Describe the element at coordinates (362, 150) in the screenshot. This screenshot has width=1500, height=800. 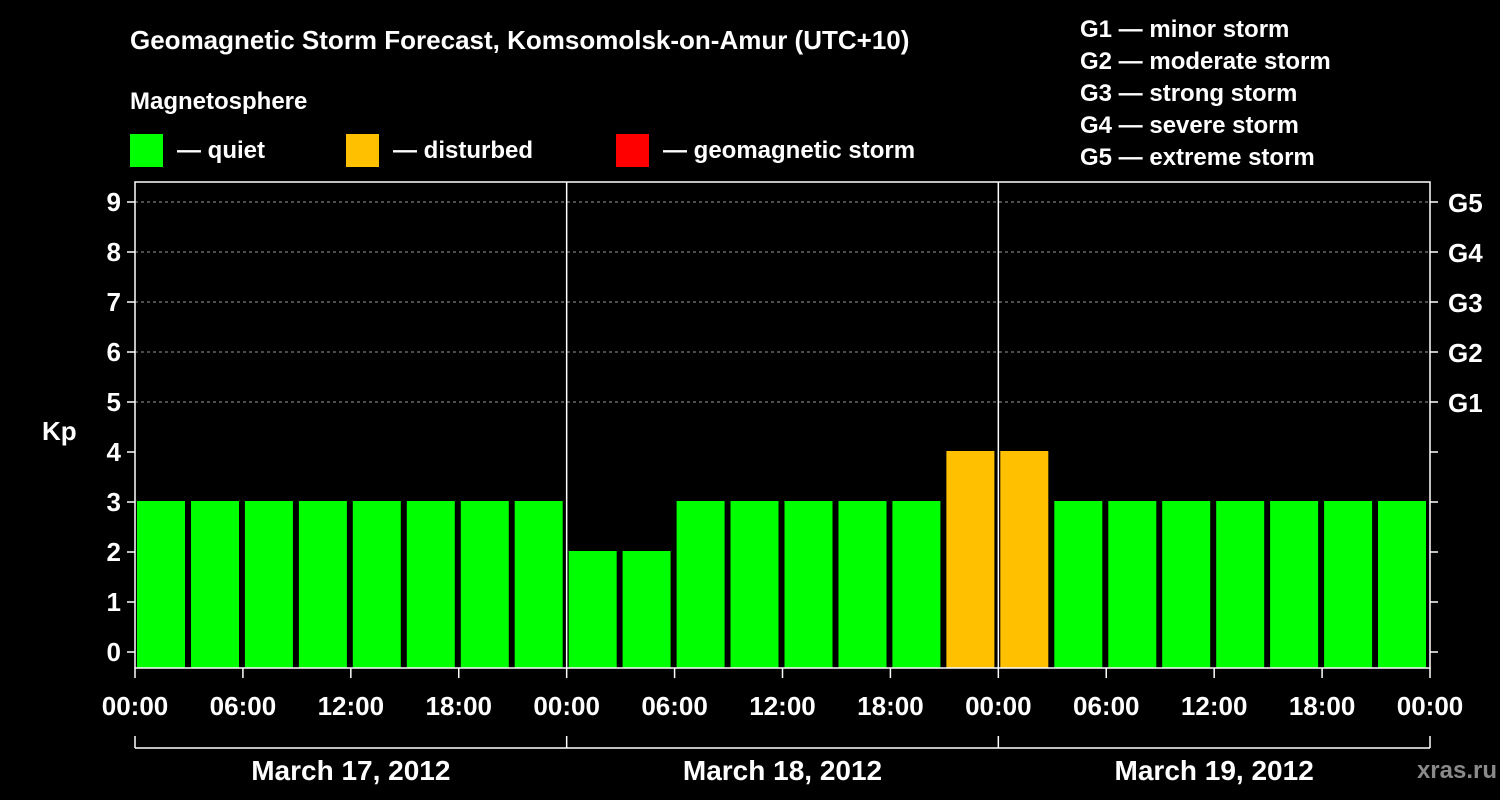
I see `legend-swatch-disturbed` at that location.